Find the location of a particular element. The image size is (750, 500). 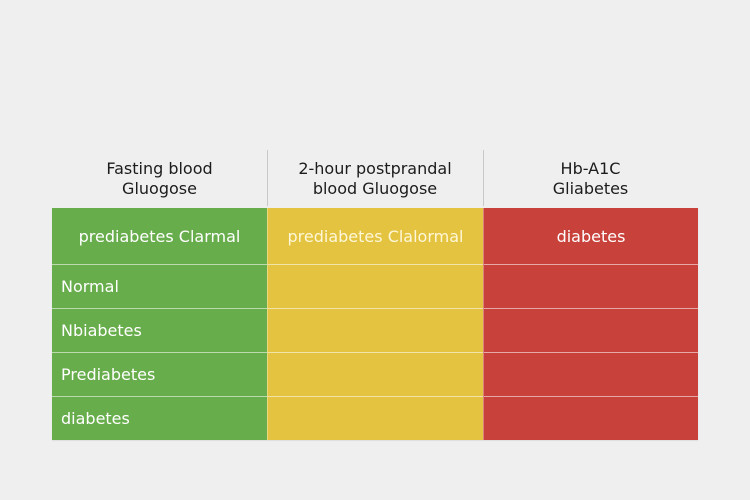

yellow-column: prediabetes Clalormal is located at coordinates (375, 324).